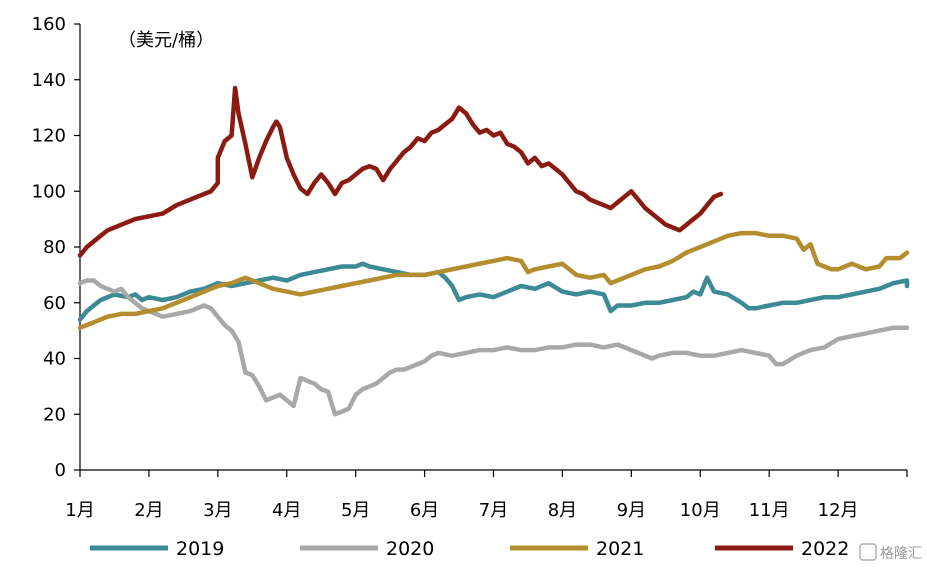 The image size is (927, 575). I want to click on legend: 2019 2020 2021 2022, so click(469, 549).